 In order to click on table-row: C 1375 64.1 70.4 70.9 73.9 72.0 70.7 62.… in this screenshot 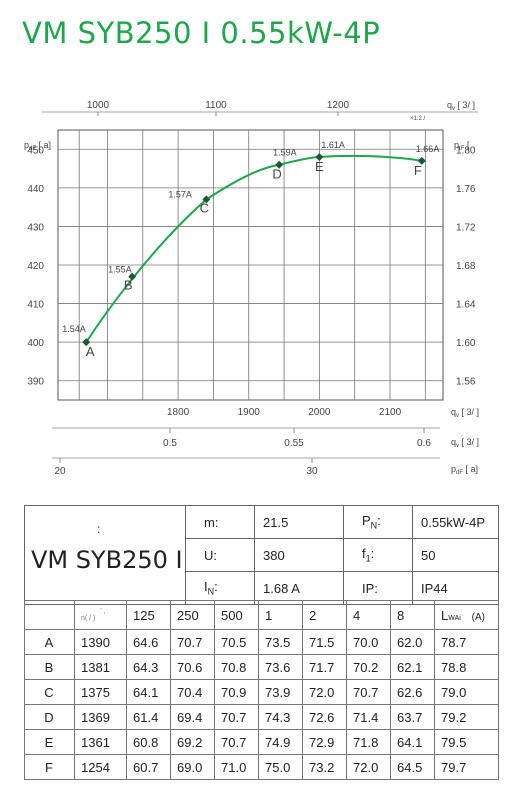, I will do `click(261, 692)`.